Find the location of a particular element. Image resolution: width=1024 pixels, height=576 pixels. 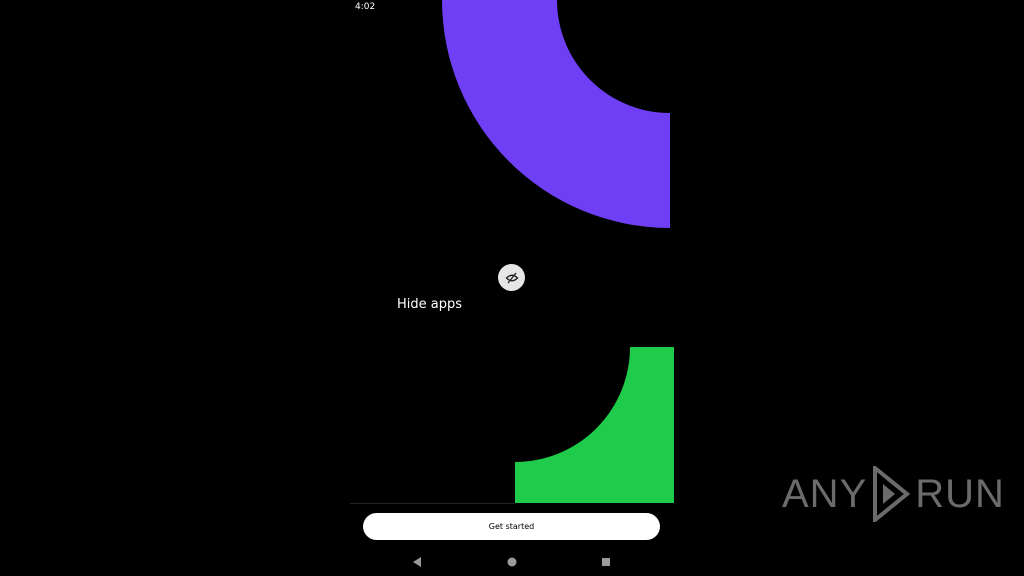

back-icon is located at coordinates (417, 562).